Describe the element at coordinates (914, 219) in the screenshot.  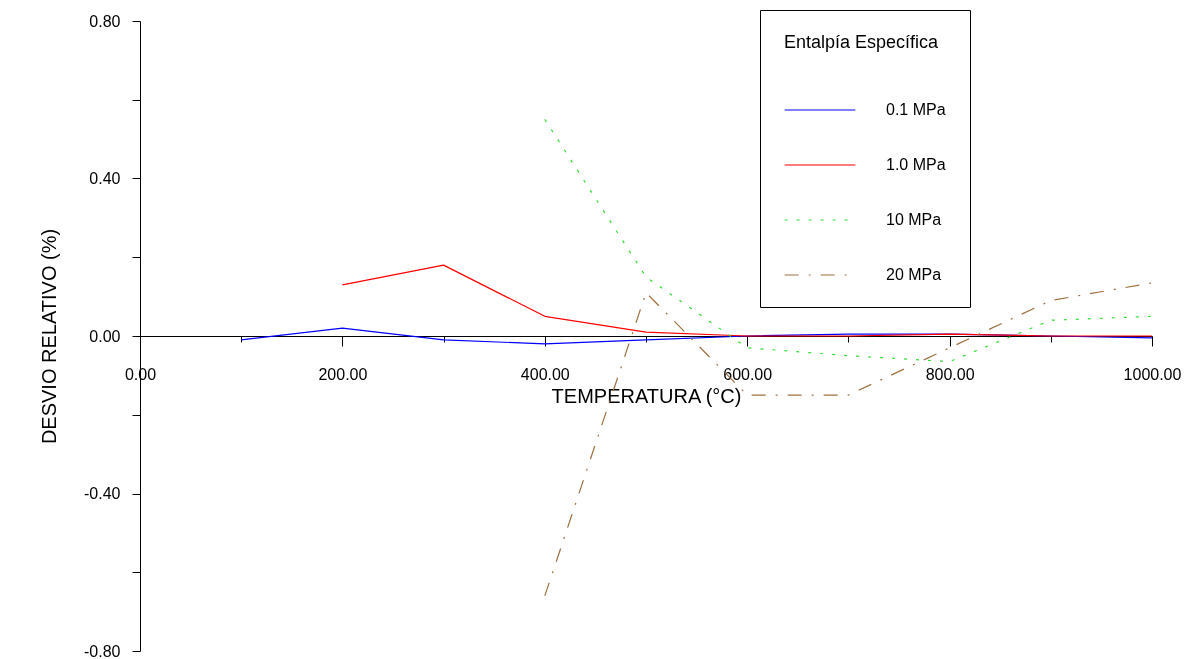
I see `legend-label: 10 MPa` at that location.